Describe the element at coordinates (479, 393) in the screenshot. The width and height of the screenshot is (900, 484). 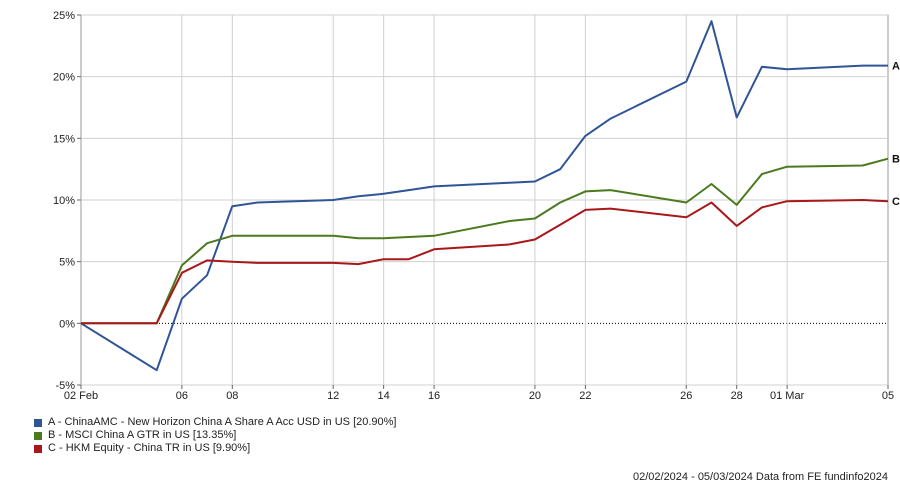
I see `x-axis: 02 Feb 06 08 12 14 16 20 22 26 28 01 Mar 05` at that location.